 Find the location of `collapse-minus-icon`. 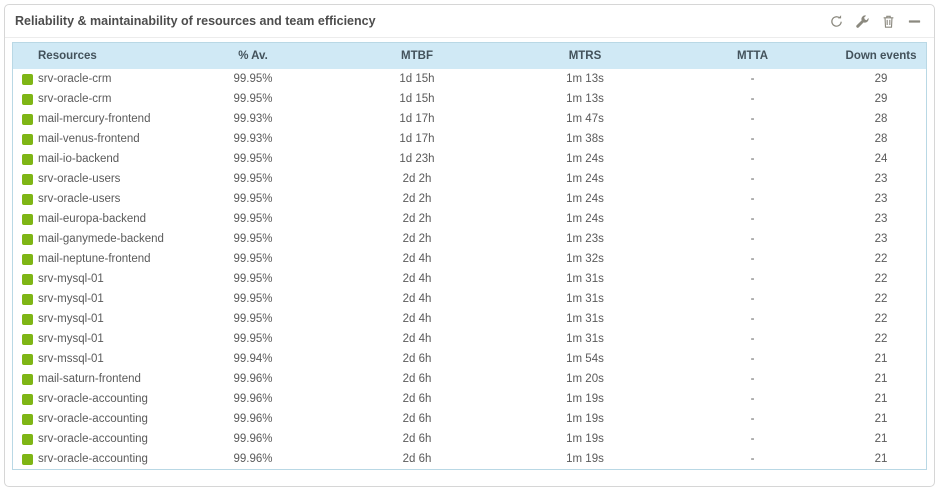

collapse-minus-icon is located at coordinates (914, 21).